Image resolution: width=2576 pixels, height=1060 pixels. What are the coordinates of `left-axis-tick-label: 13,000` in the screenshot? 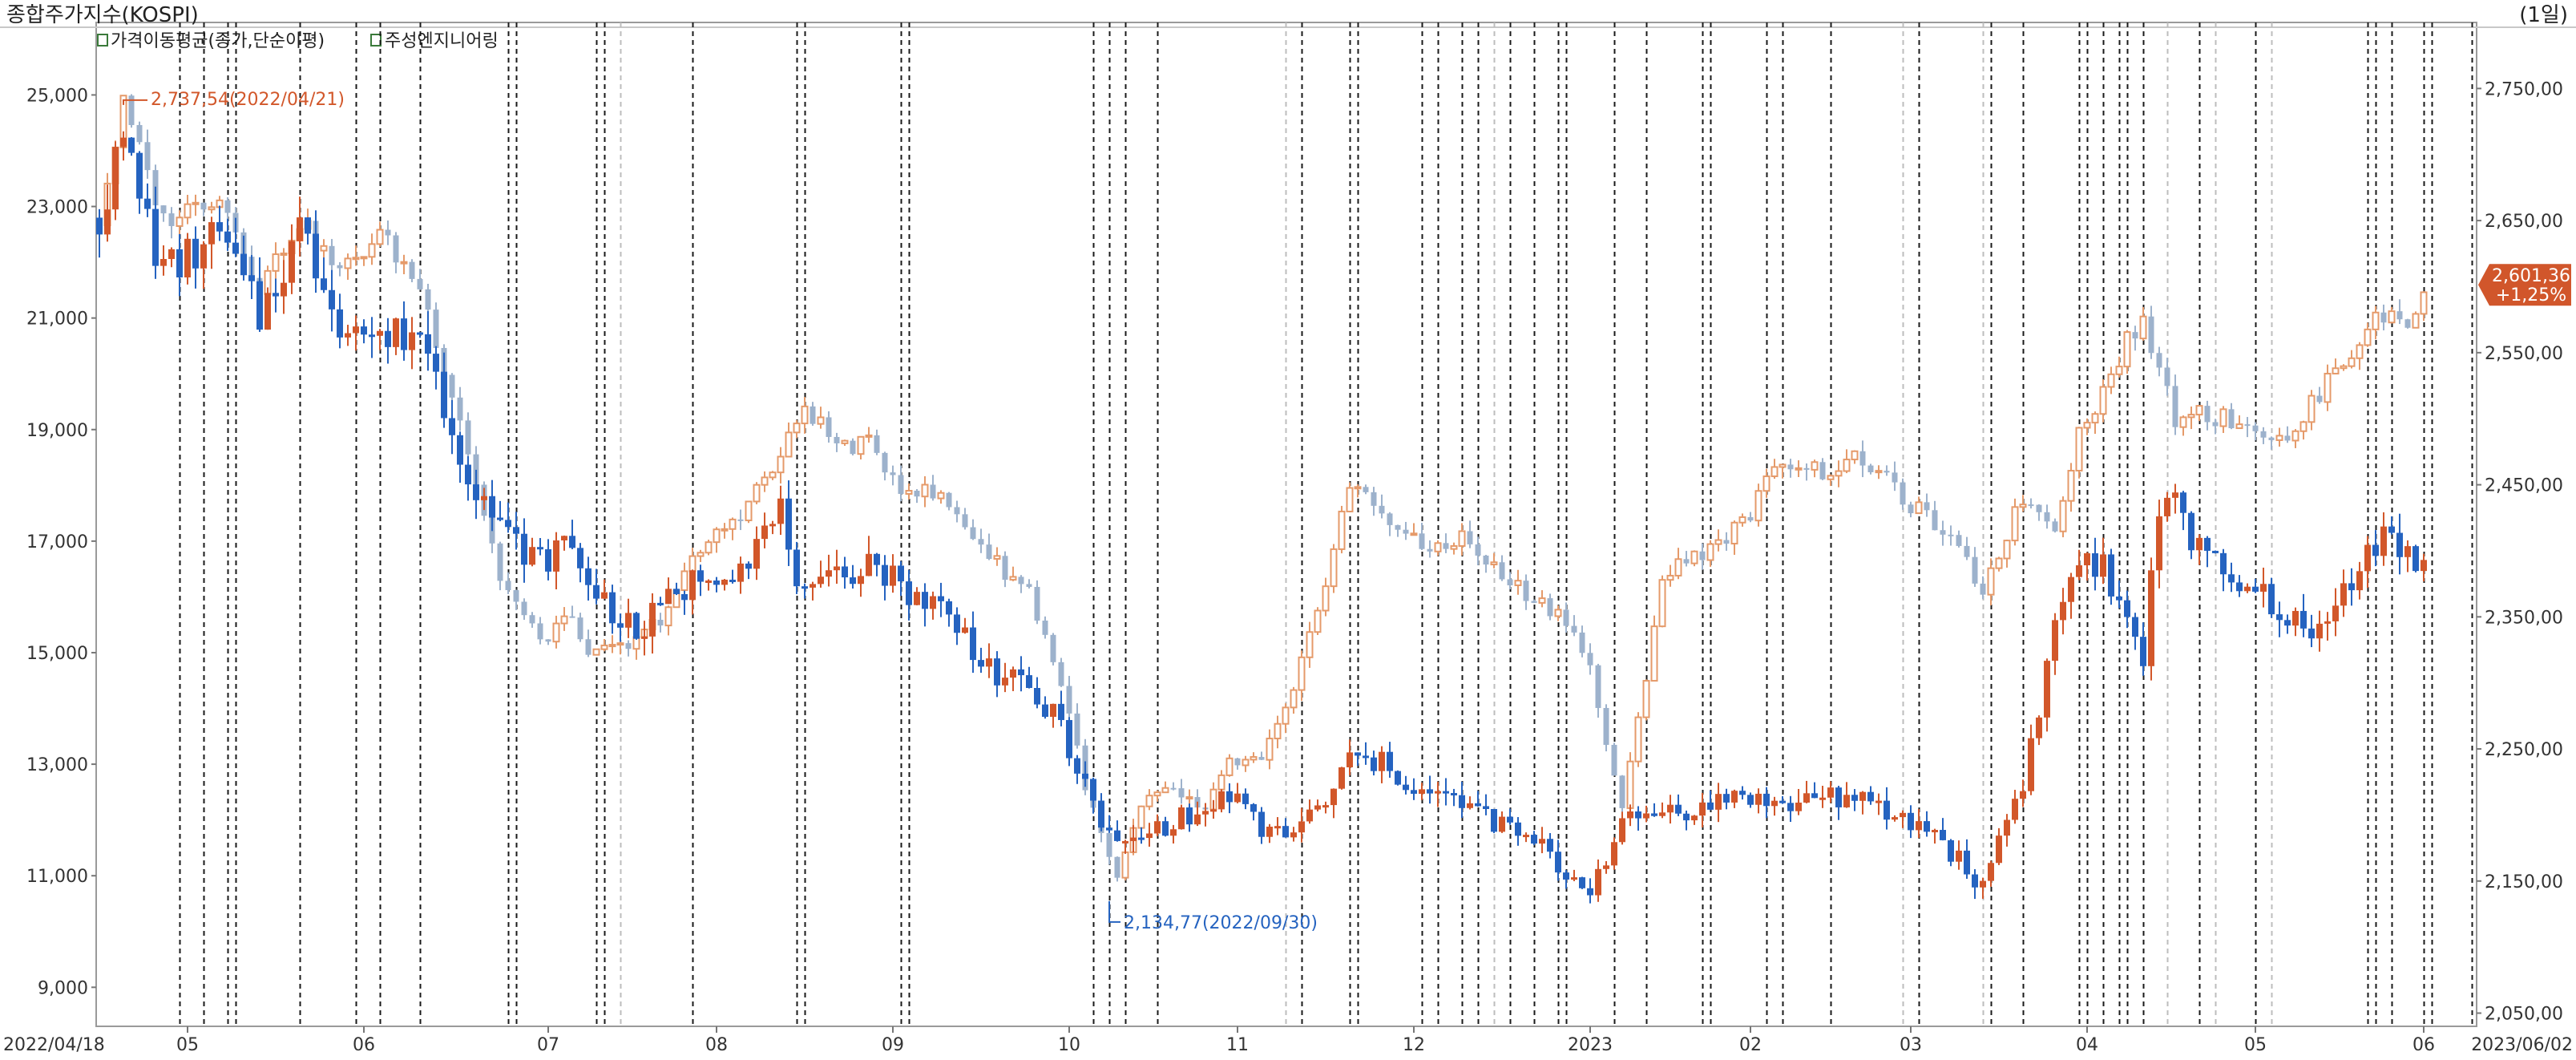 It's located at (57, 765).